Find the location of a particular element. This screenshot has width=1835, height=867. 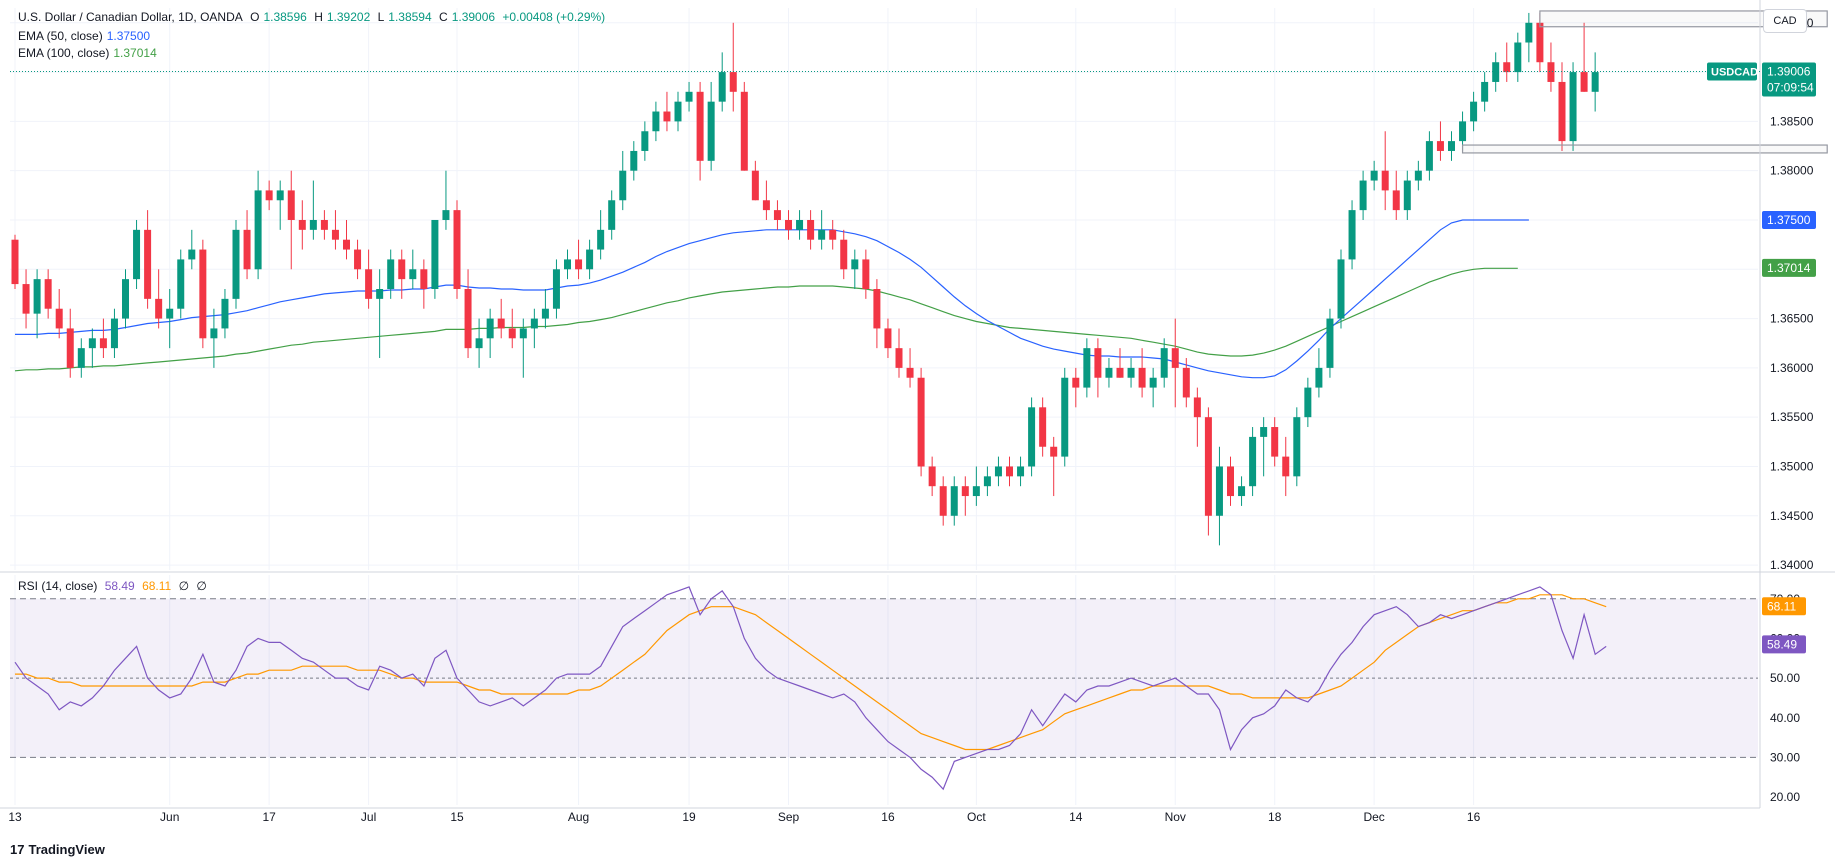

currency-button: CAD is located at coordinates (1785, 21).